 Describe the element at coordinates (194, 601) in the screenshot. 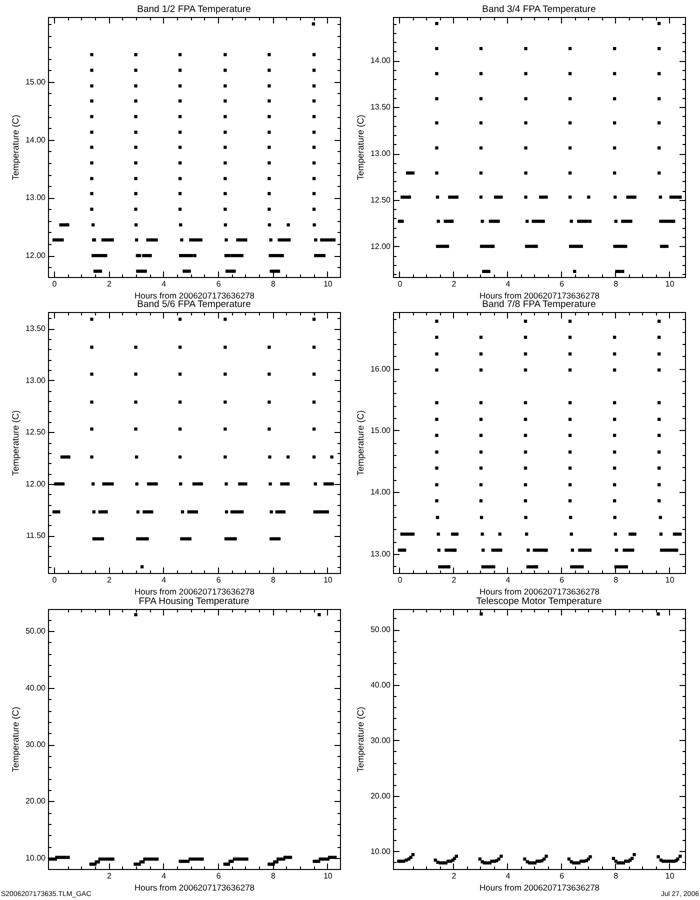

I see `chart-title: FPA Housing Temperature` at that location.